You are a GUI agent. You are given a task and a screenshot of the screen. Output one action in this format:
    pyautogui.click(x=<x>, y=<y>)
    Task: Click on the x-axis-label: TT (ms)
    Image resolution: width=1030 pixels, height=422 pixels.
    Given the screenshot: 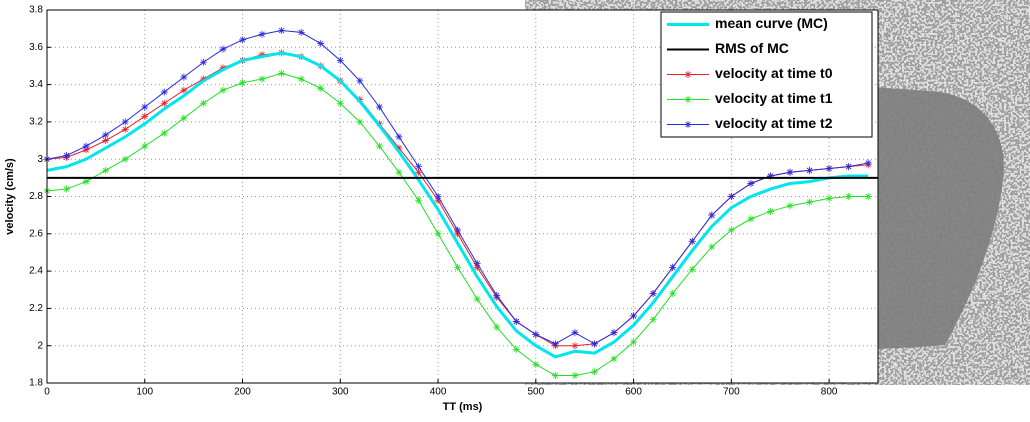 What is the action you would take?
    pyautogui.click(x=463, y=407)
    